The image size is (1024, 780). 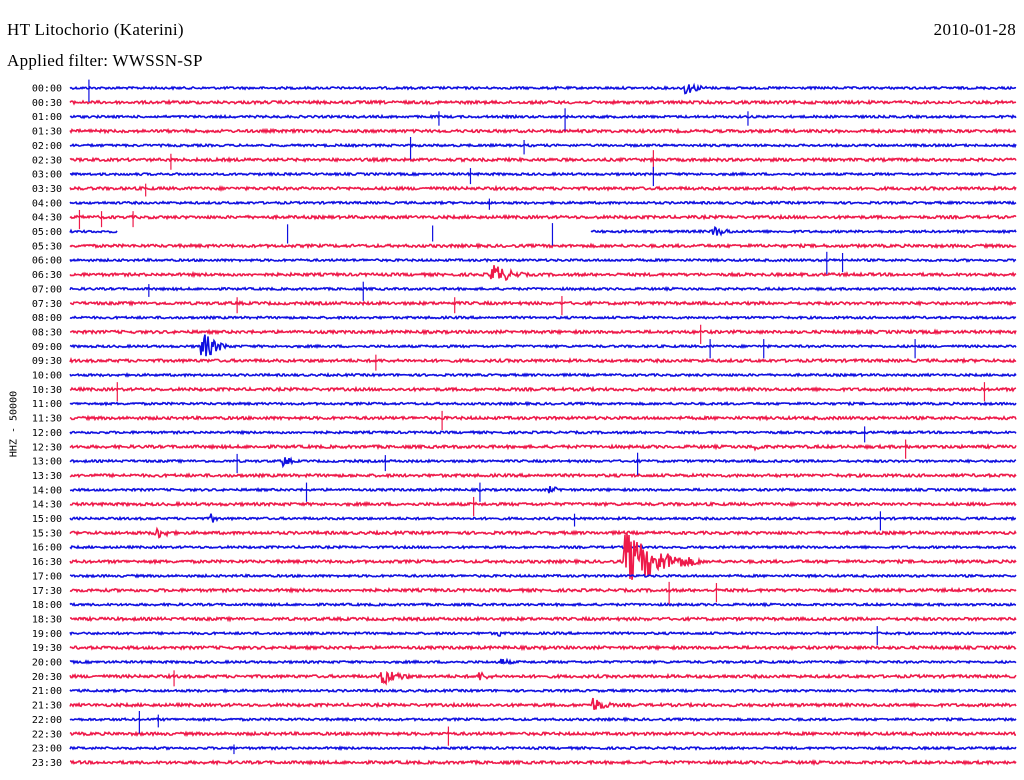 I want to click on row-time-label: 18:00, so click(x=47, y=605).